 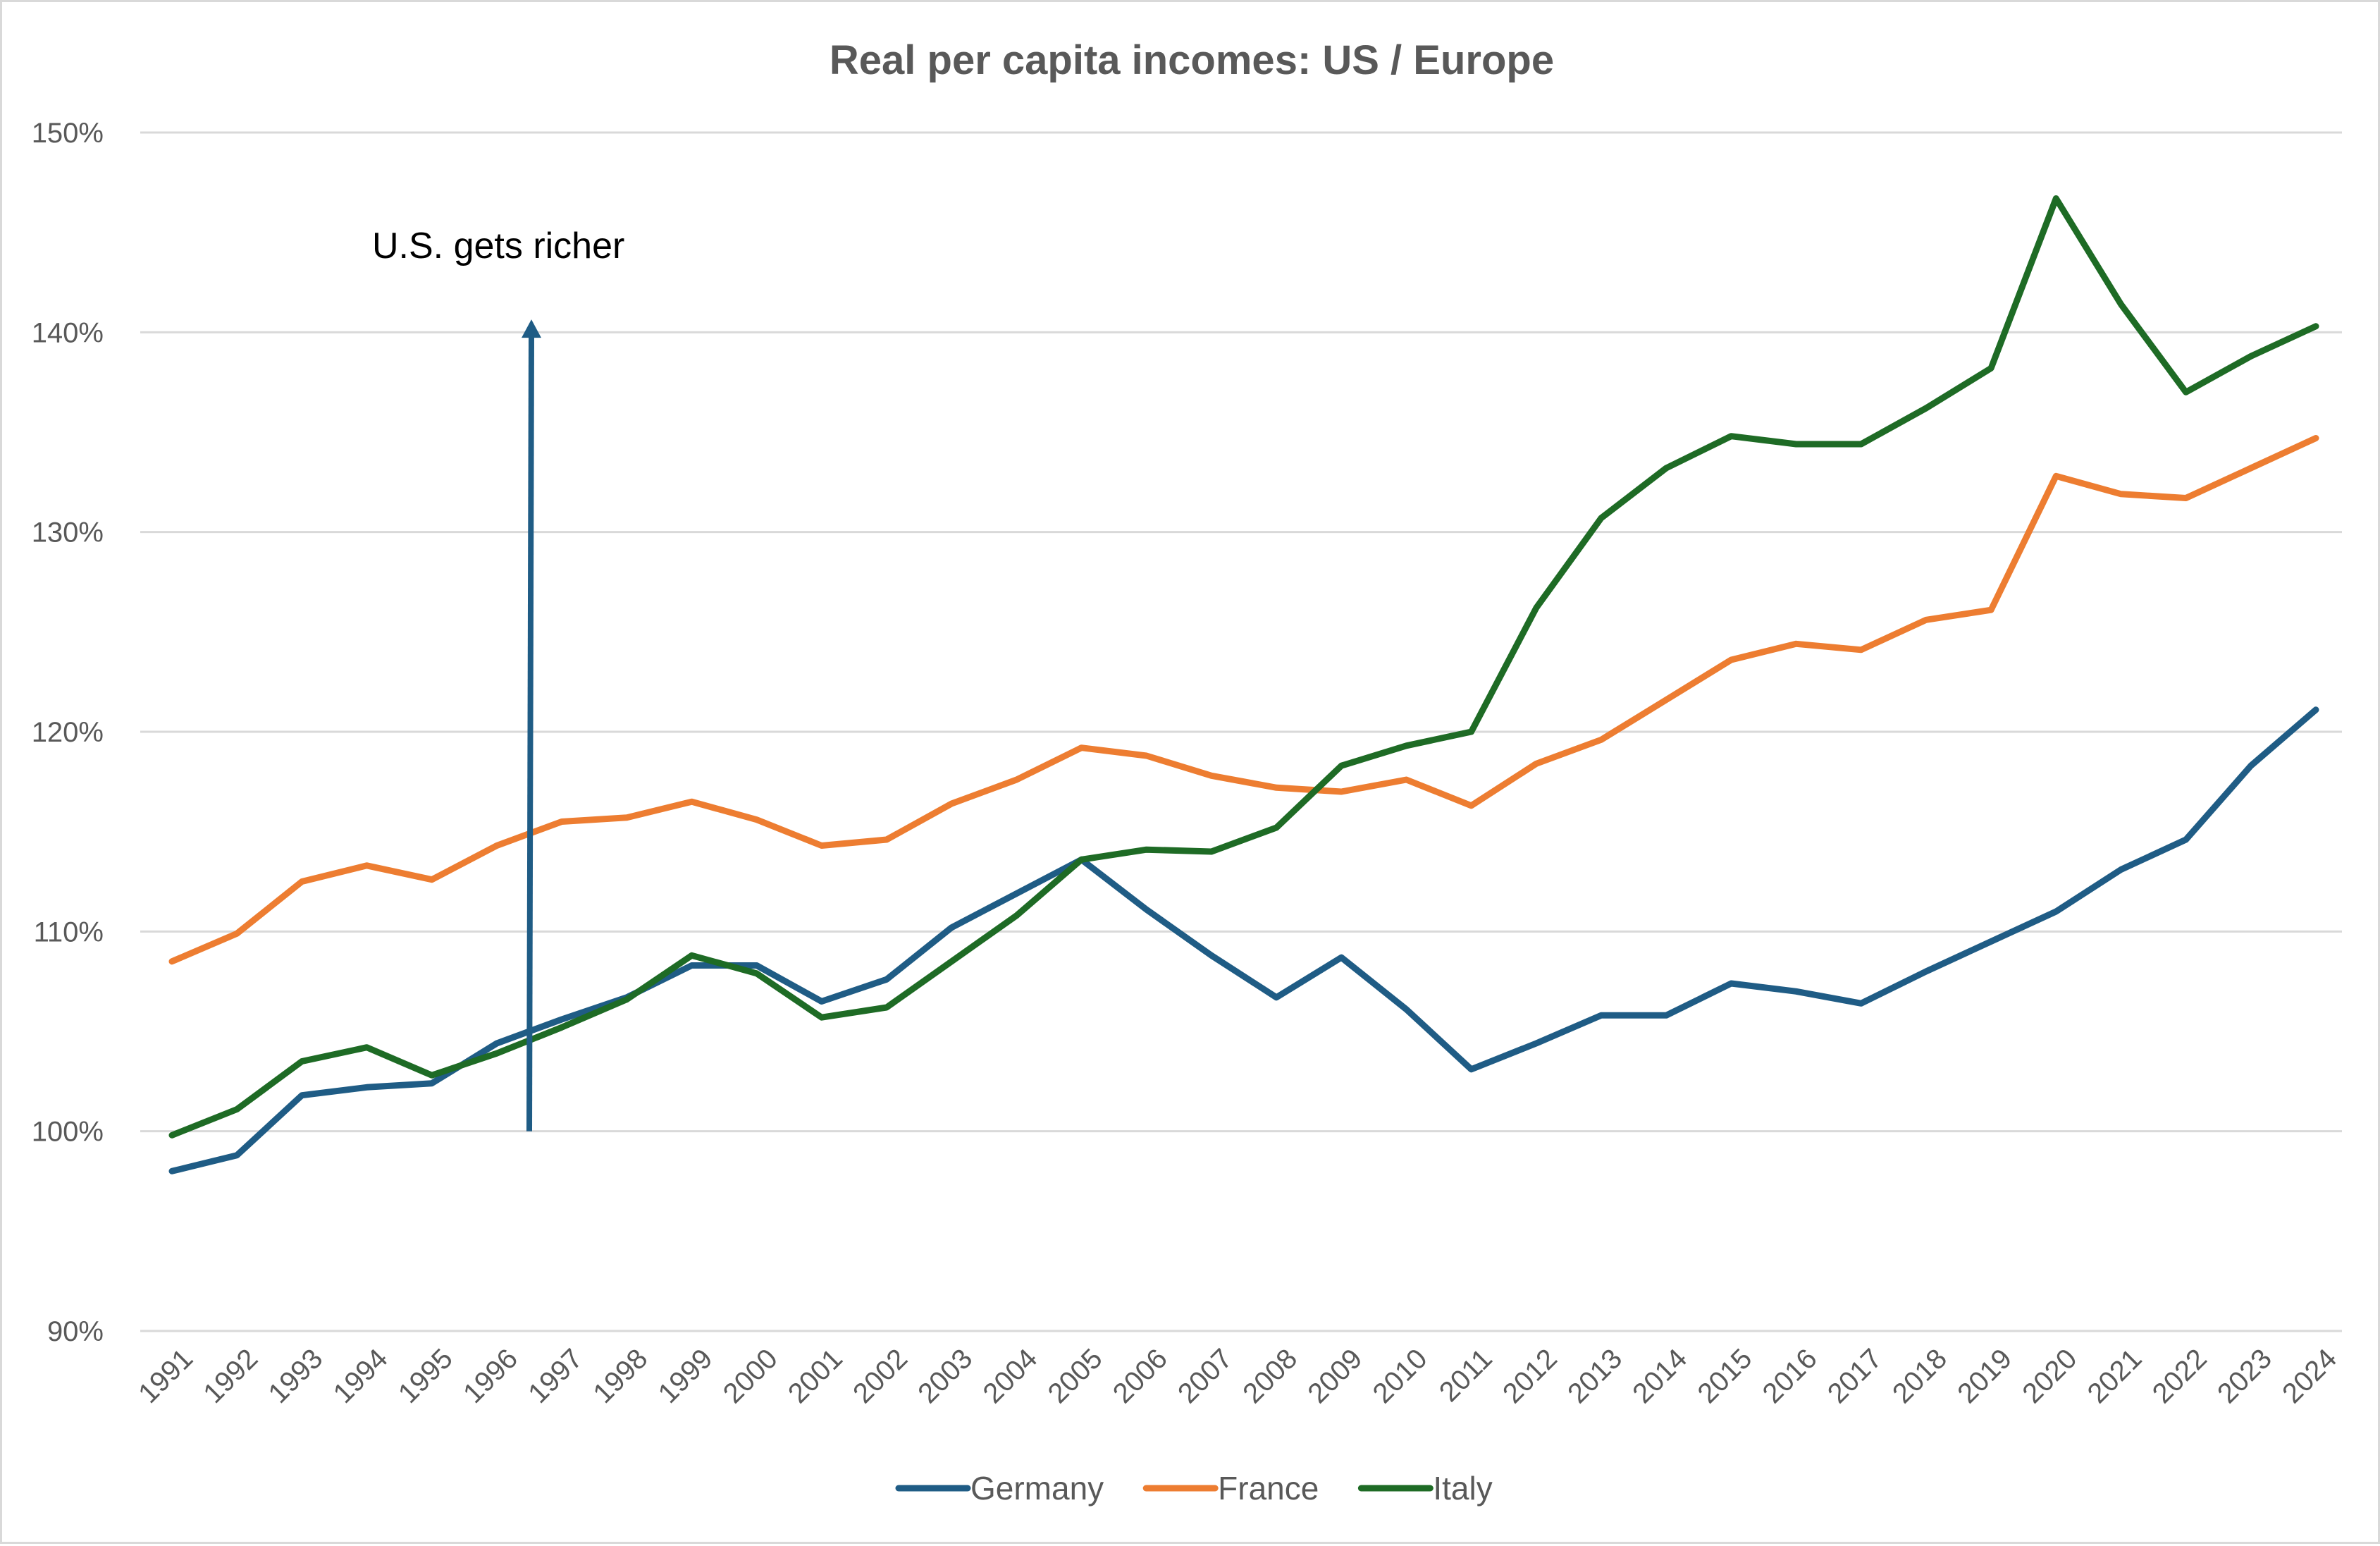 I want to click on x-tick-label: 2023, so click(x=2245, y=1376).